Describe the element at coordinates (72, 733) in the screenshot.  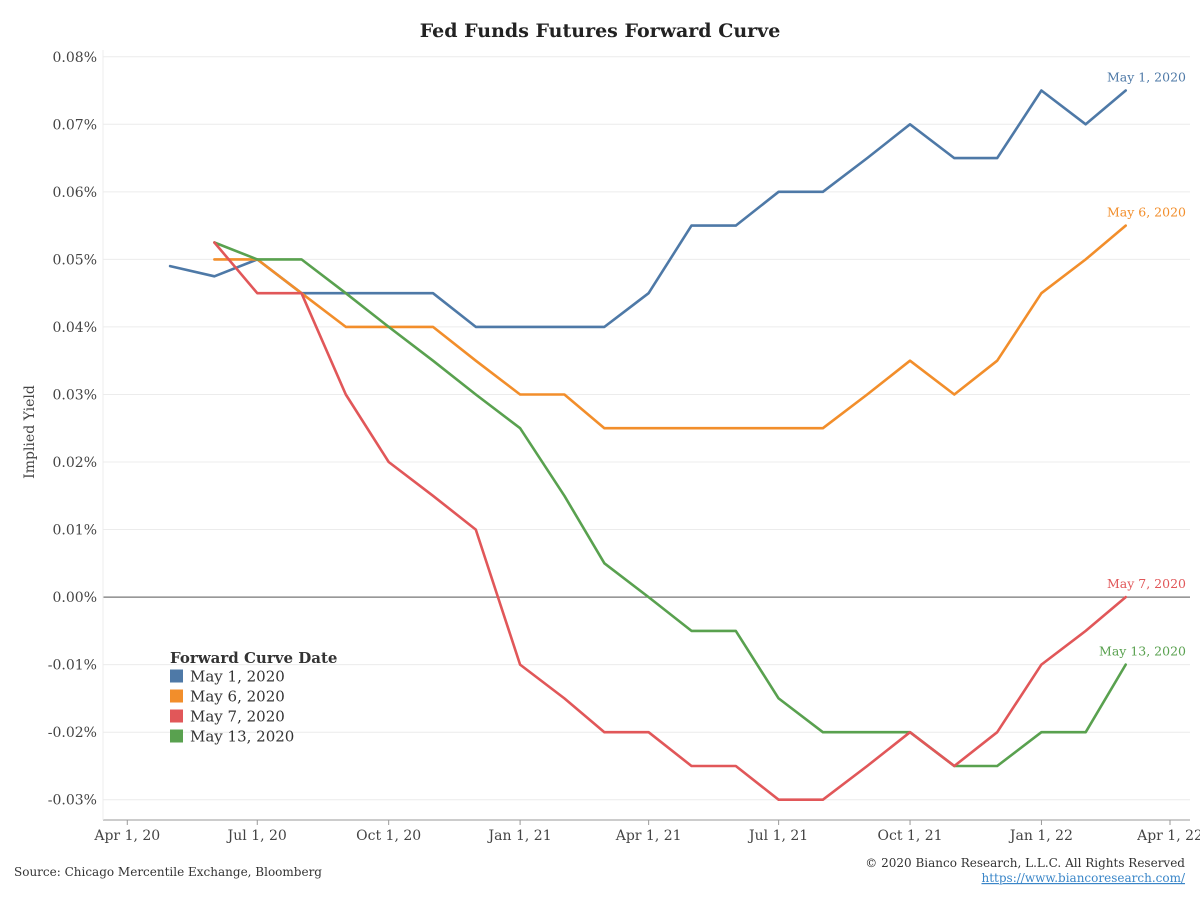
I see `y-tick-label: -0.02%` at that location.